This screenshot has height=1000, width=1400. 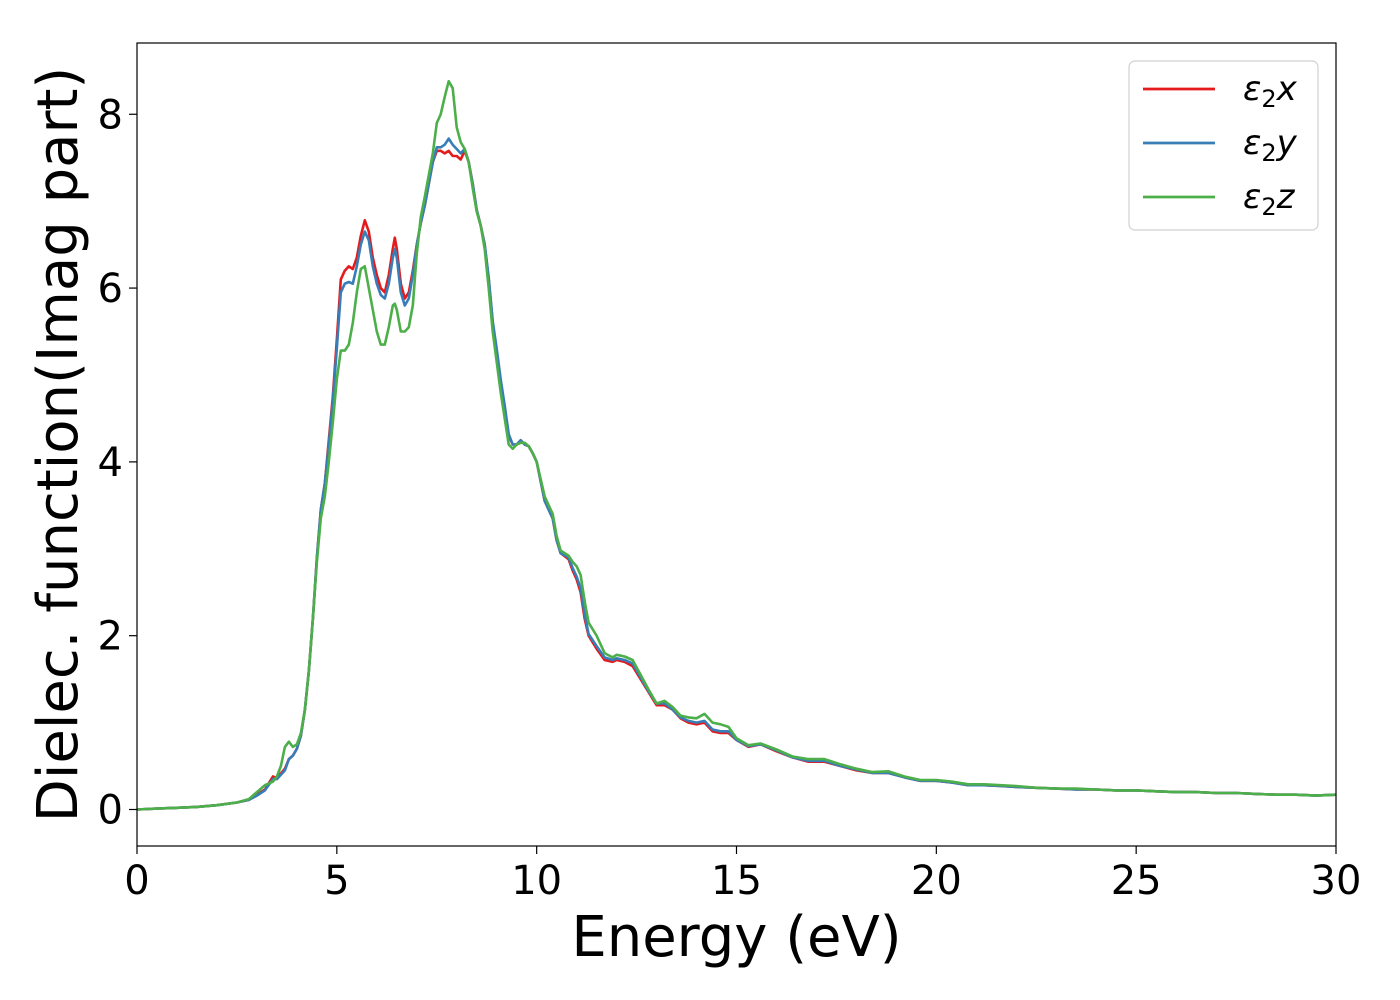 I want to click on y-tick-label: 2, so click(x=110, y=637).